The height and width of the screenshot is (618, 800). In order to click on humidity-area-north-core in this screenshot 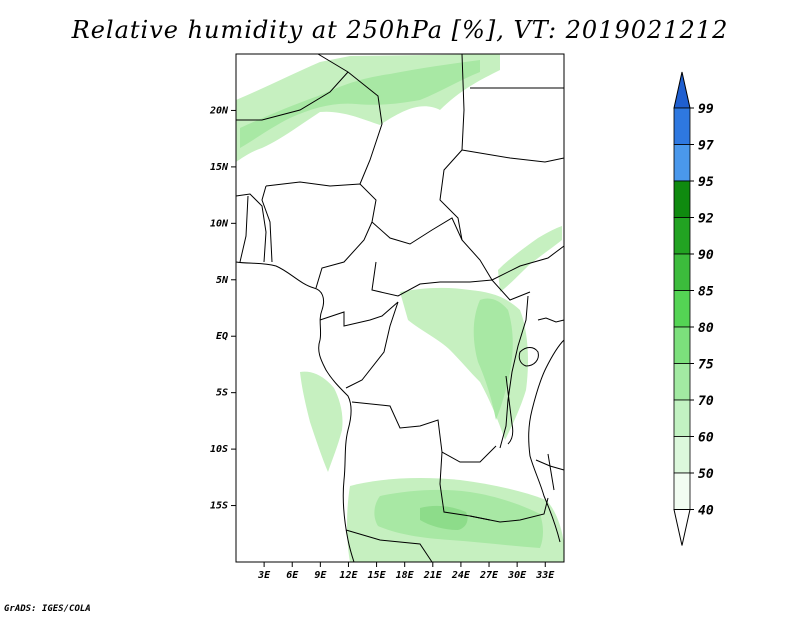, I will do `click(360, 104)`.